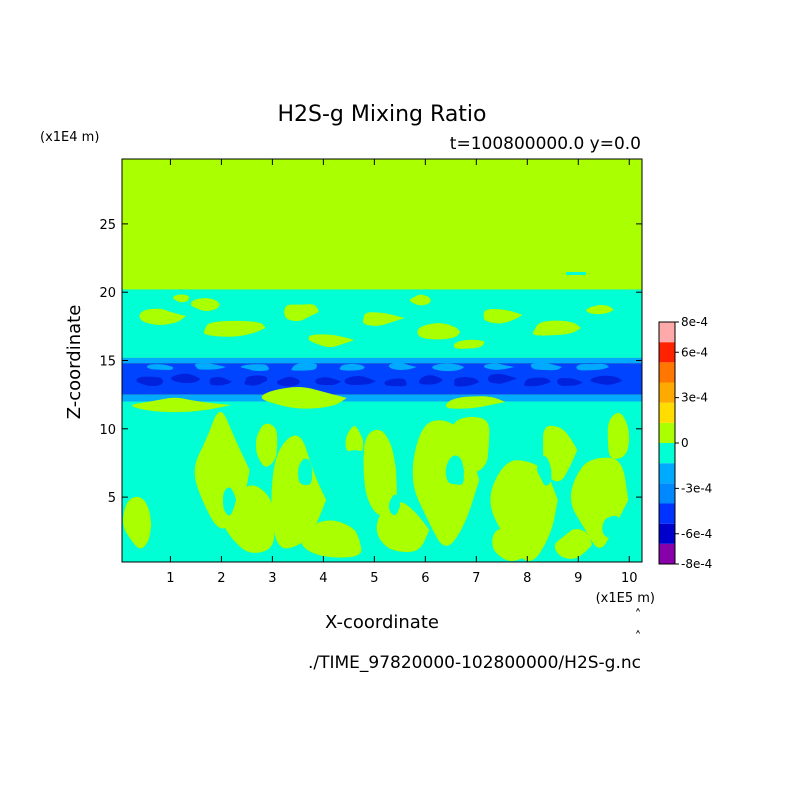 The height and width of the screenshot is (804, 804). I want to click on x-unit-marker-2: ˄, so click(638, 637).